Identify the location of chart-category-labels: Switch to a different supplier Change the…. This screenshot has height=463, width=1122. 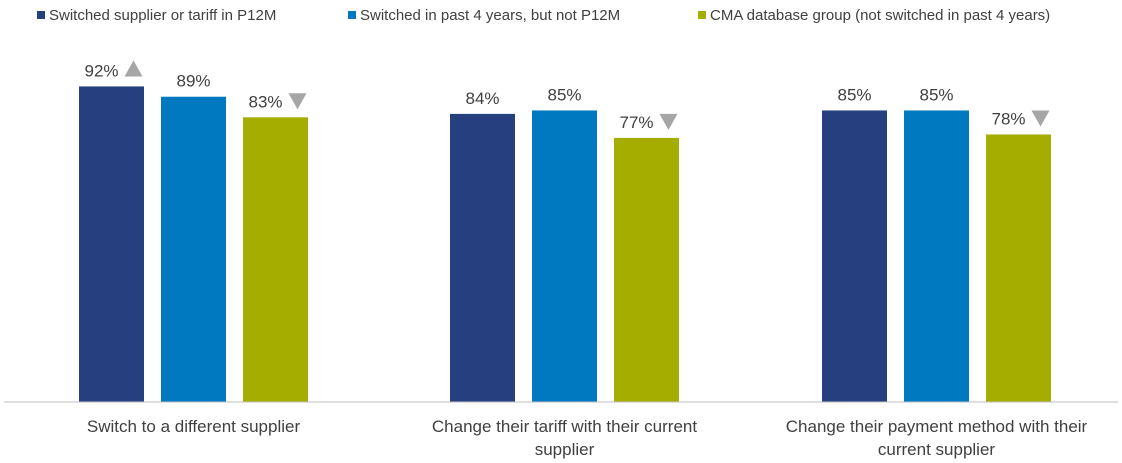
(587, 438).